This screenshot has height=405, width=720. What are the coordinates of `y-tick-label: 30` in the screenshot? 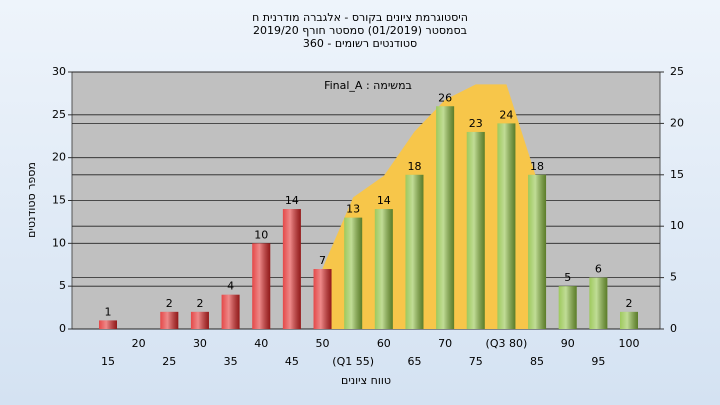 It's located at (59, 71).